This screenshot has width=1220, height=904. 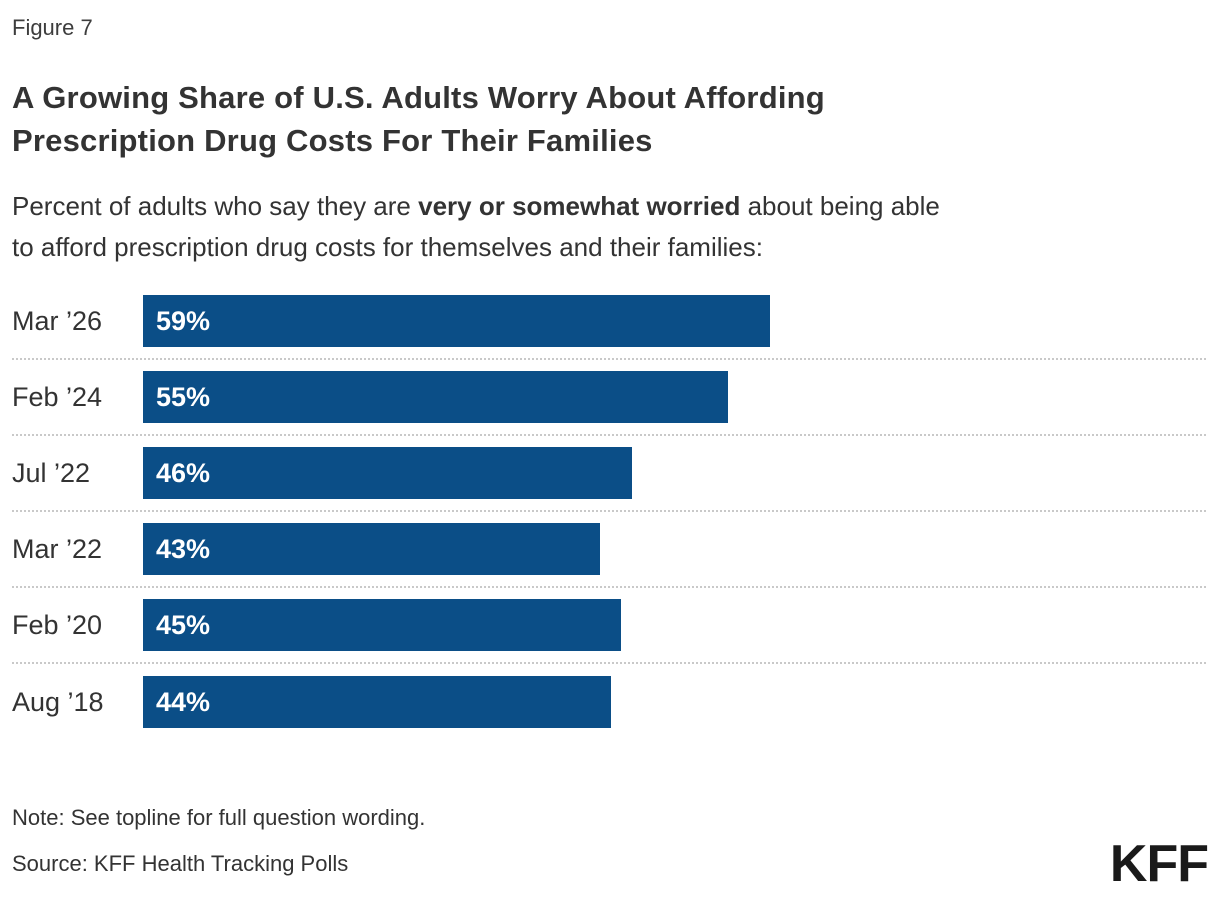 I want to click on bar: 45%, so click(x=382, y=625).